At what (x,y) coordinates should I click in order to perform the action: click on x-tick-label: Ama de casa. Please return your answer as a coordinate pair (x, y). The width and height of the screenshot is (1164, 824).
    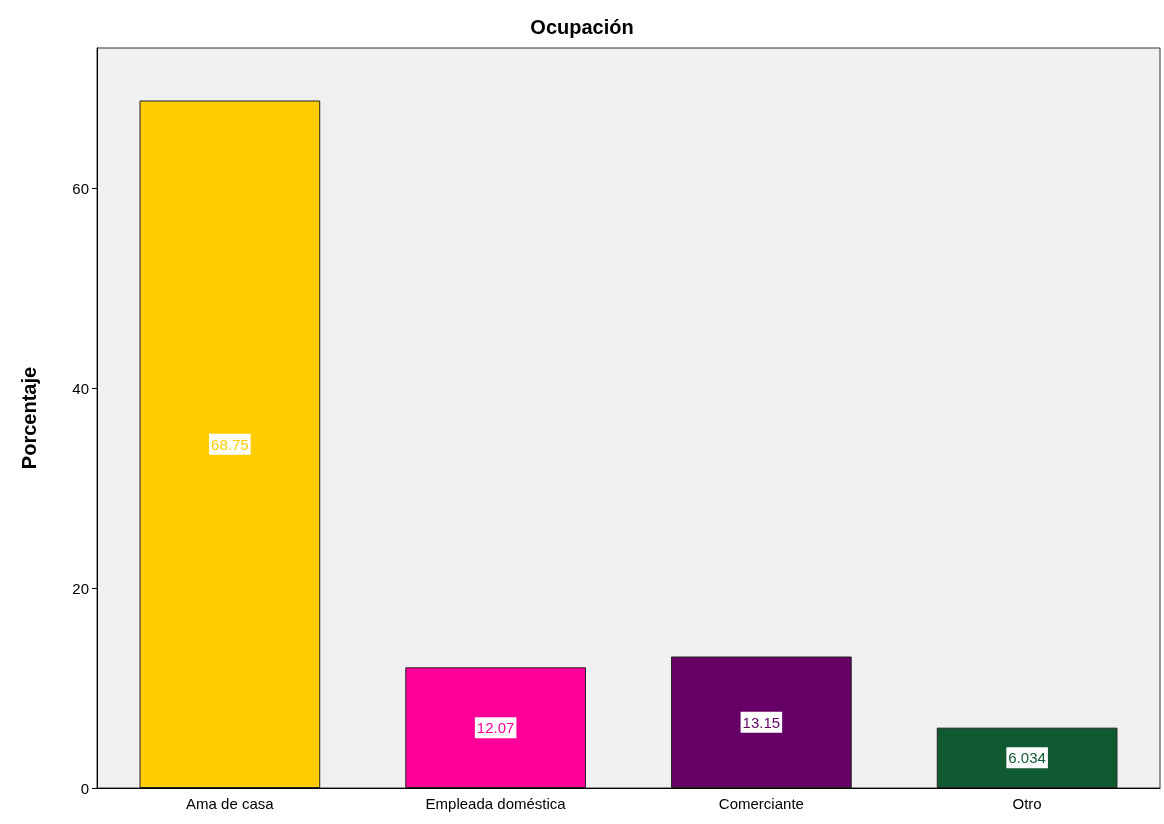
    Looking at the image, I should click on (230, 803).